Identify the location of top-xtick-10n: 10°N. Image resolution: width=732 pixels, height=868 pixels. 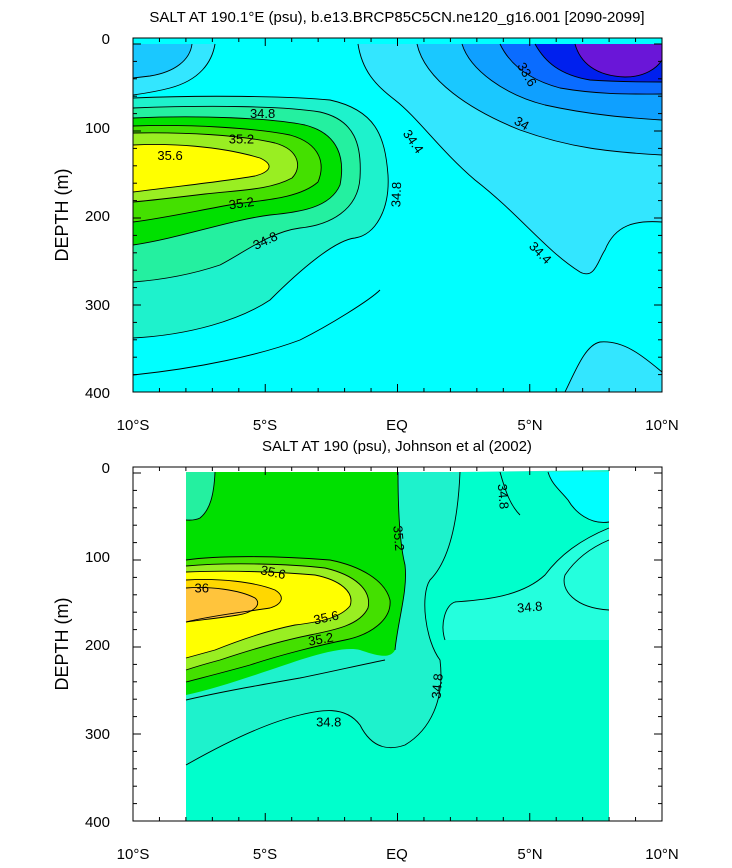
(662, 425).